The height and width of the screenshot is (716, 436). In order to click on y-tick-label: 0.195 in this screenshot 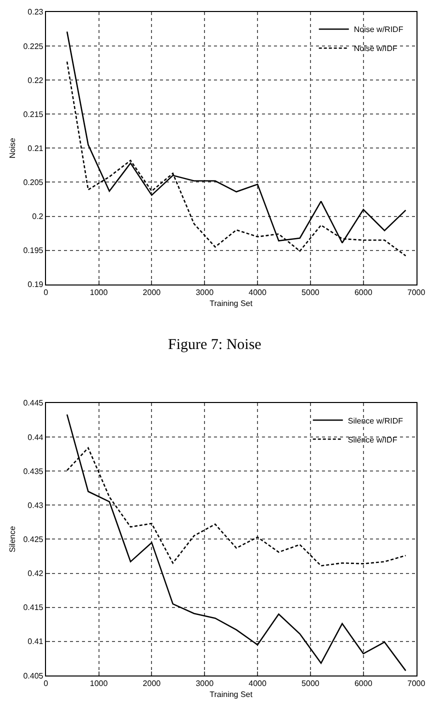, I will do `click(33, 251)`.